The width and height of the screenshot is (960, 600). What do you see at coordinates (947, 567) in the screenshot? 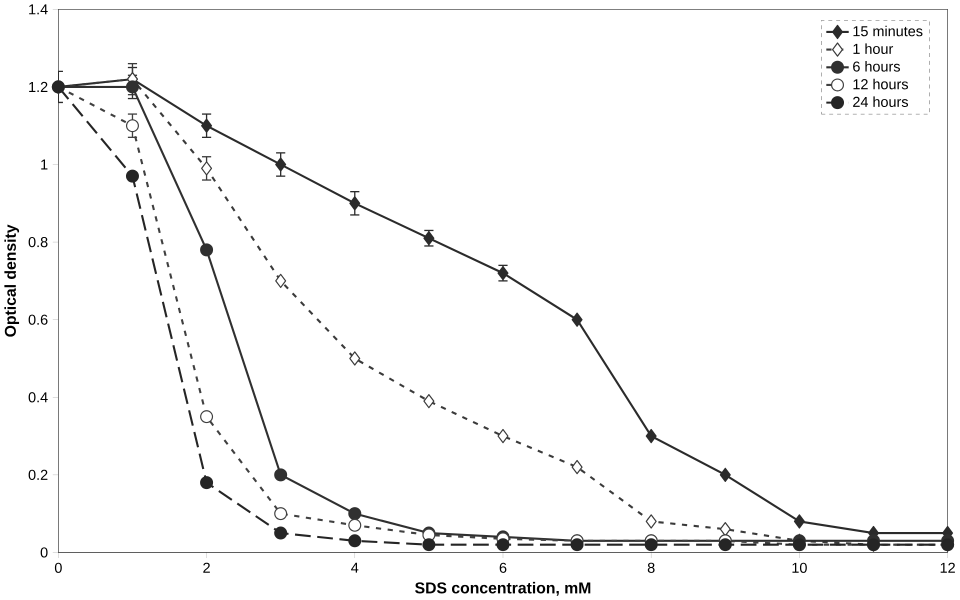
I see `x-tick-label: 12` at bounding box center [947, 567].